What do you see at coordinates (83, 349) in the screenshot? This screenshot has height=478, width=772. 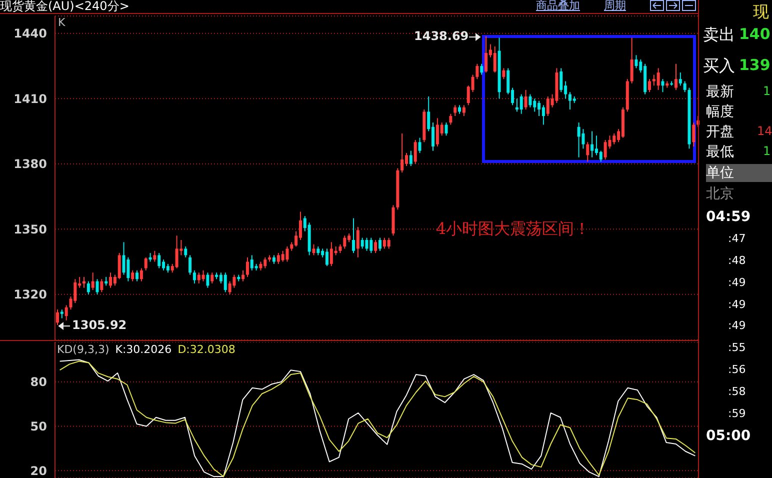 I see `chart-title: KD(9,3,3)` at bounding box center [83, 349].